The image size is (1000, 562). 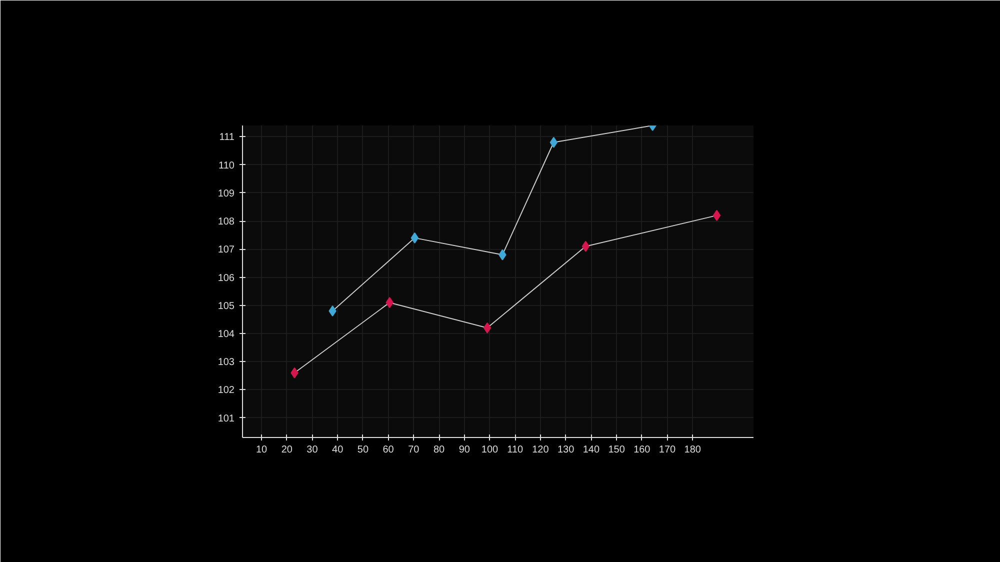 I want to click on y-tick-label: 104, so click(x=226, y=334).